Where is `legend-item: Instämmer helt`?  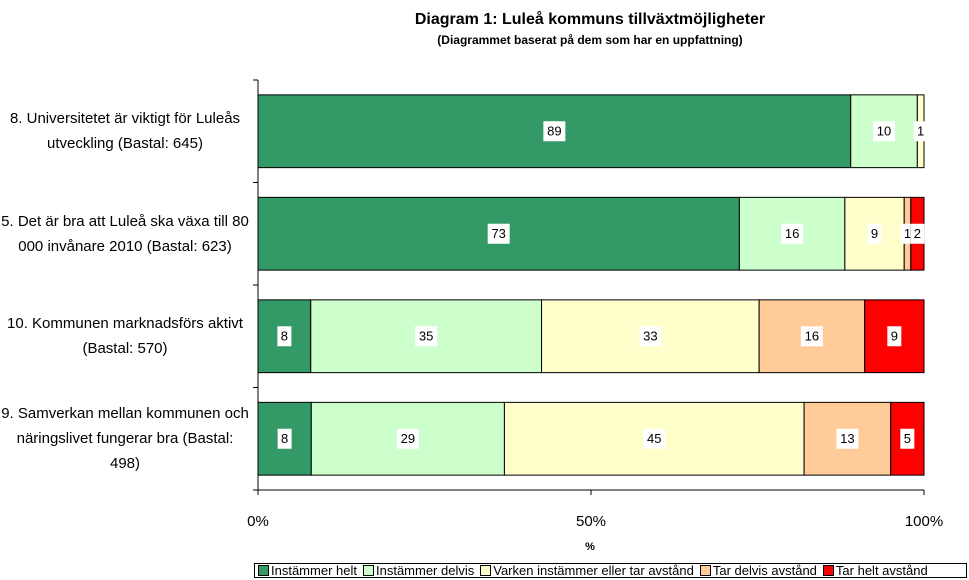 legend-item: Instämmer helt is located at coordinates (307, 570).